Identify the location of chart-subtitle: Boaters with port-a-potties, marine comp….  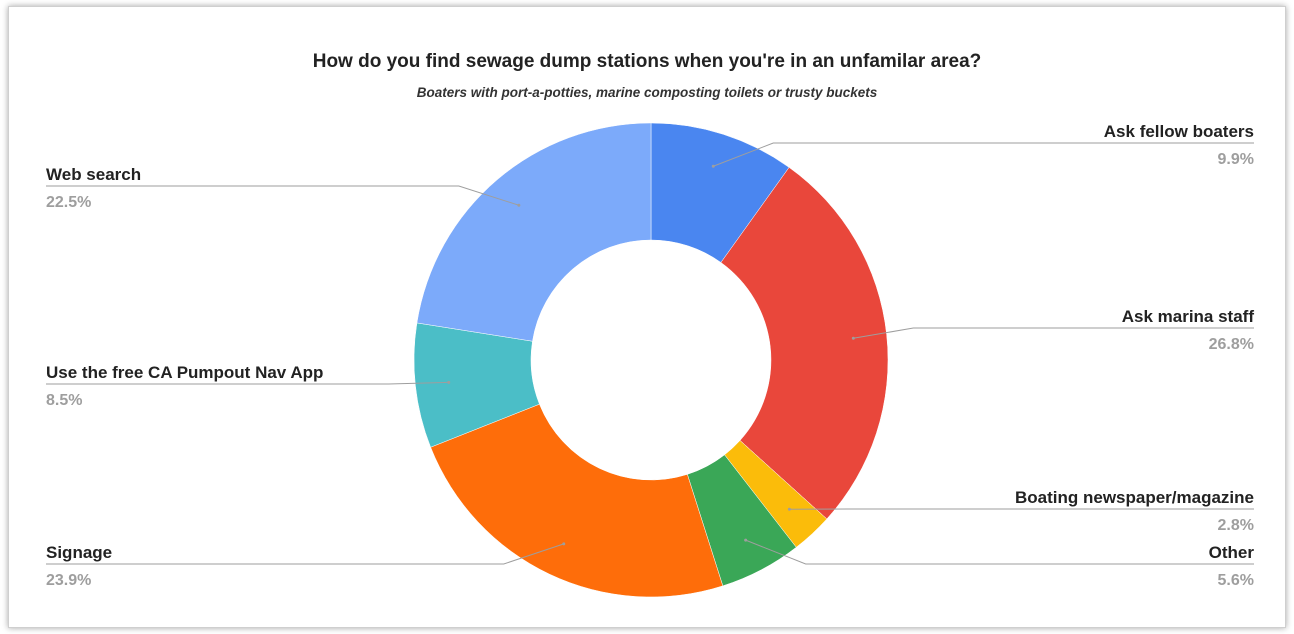
(647, 92).